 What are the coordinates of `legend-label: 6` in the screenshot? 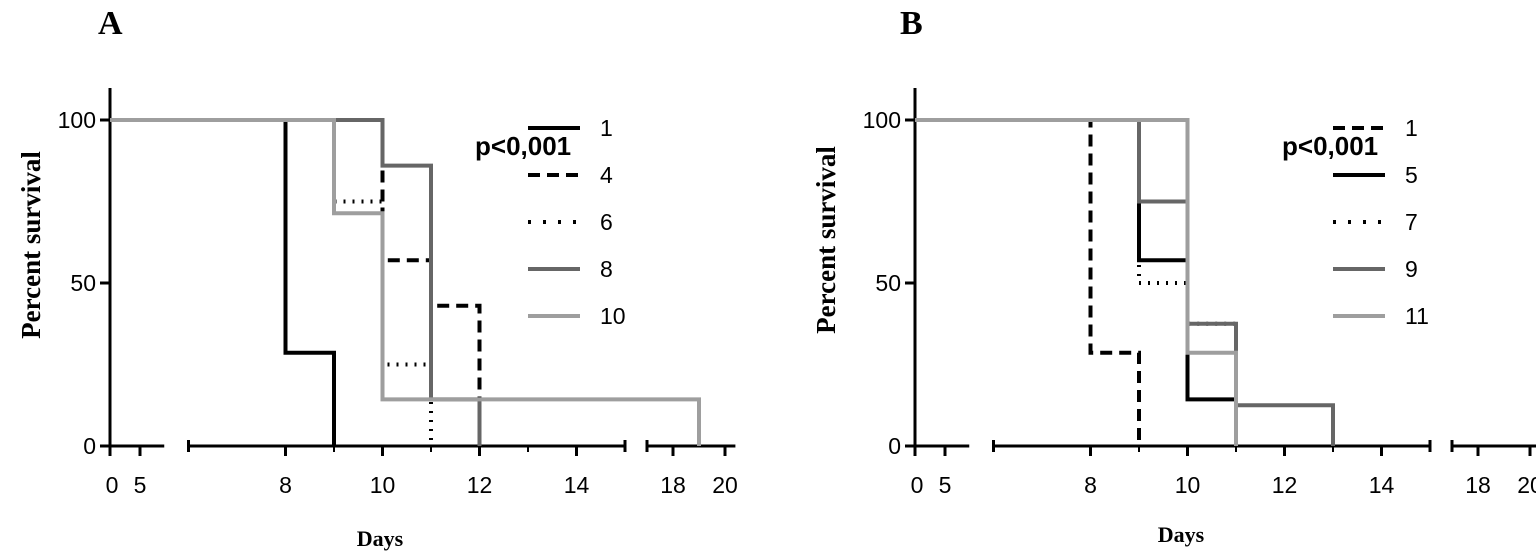 It's located at (606, 222).